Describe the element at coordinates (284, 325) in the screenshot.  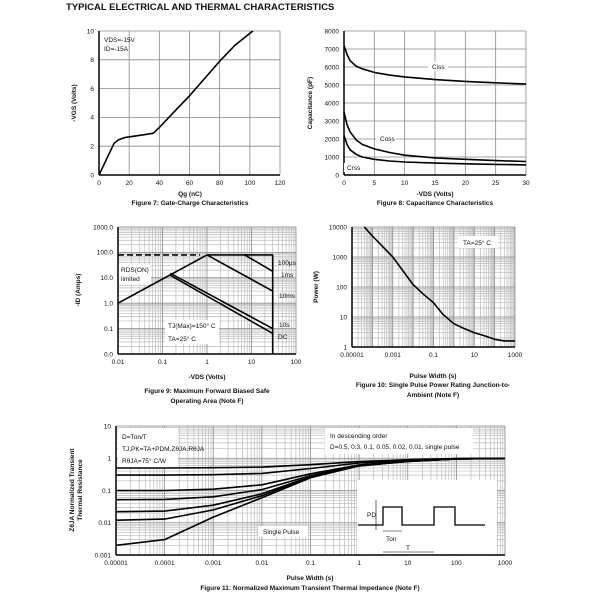
I see `chart-annotation: 10s` at that location.